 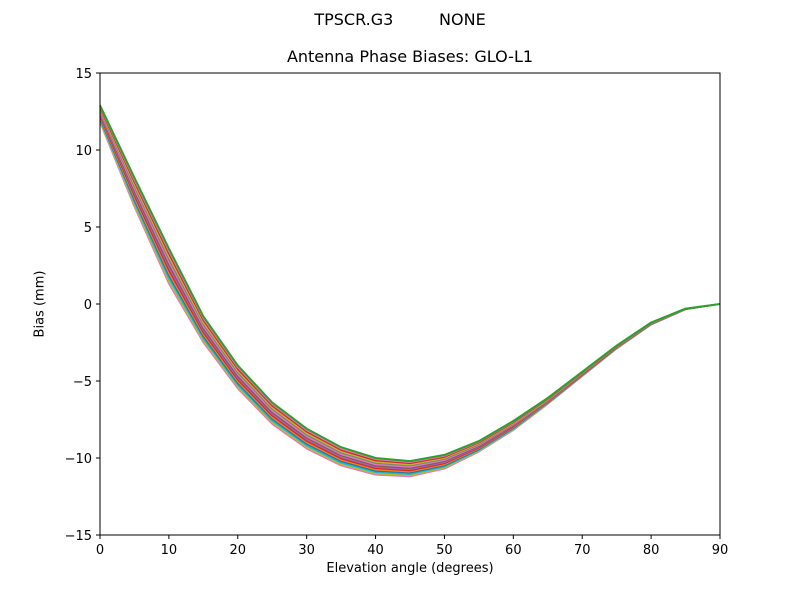 What do you see at coordinates (78, 459) in the screenshot?
I see `y-tick-label: −10` at bounding box center [78, 459].